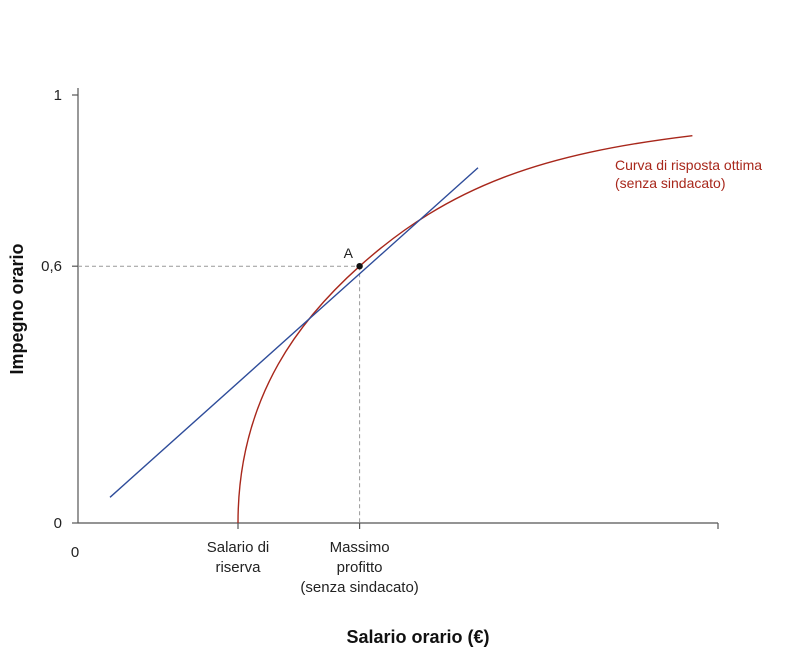 The height and width of the screenshot is (661, 809). What do you see at coordinates (359, 266) in the screenshot?
I see `point-a-marker` at bounding box center [359, 266].